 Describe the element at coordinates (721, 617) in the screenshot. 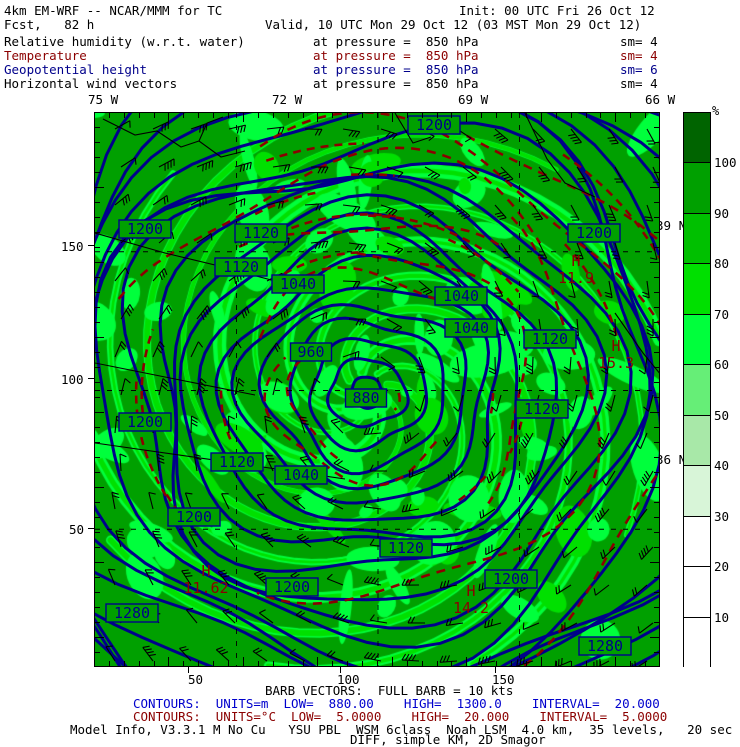

I see `colorbar-label-10: 10` at that location.